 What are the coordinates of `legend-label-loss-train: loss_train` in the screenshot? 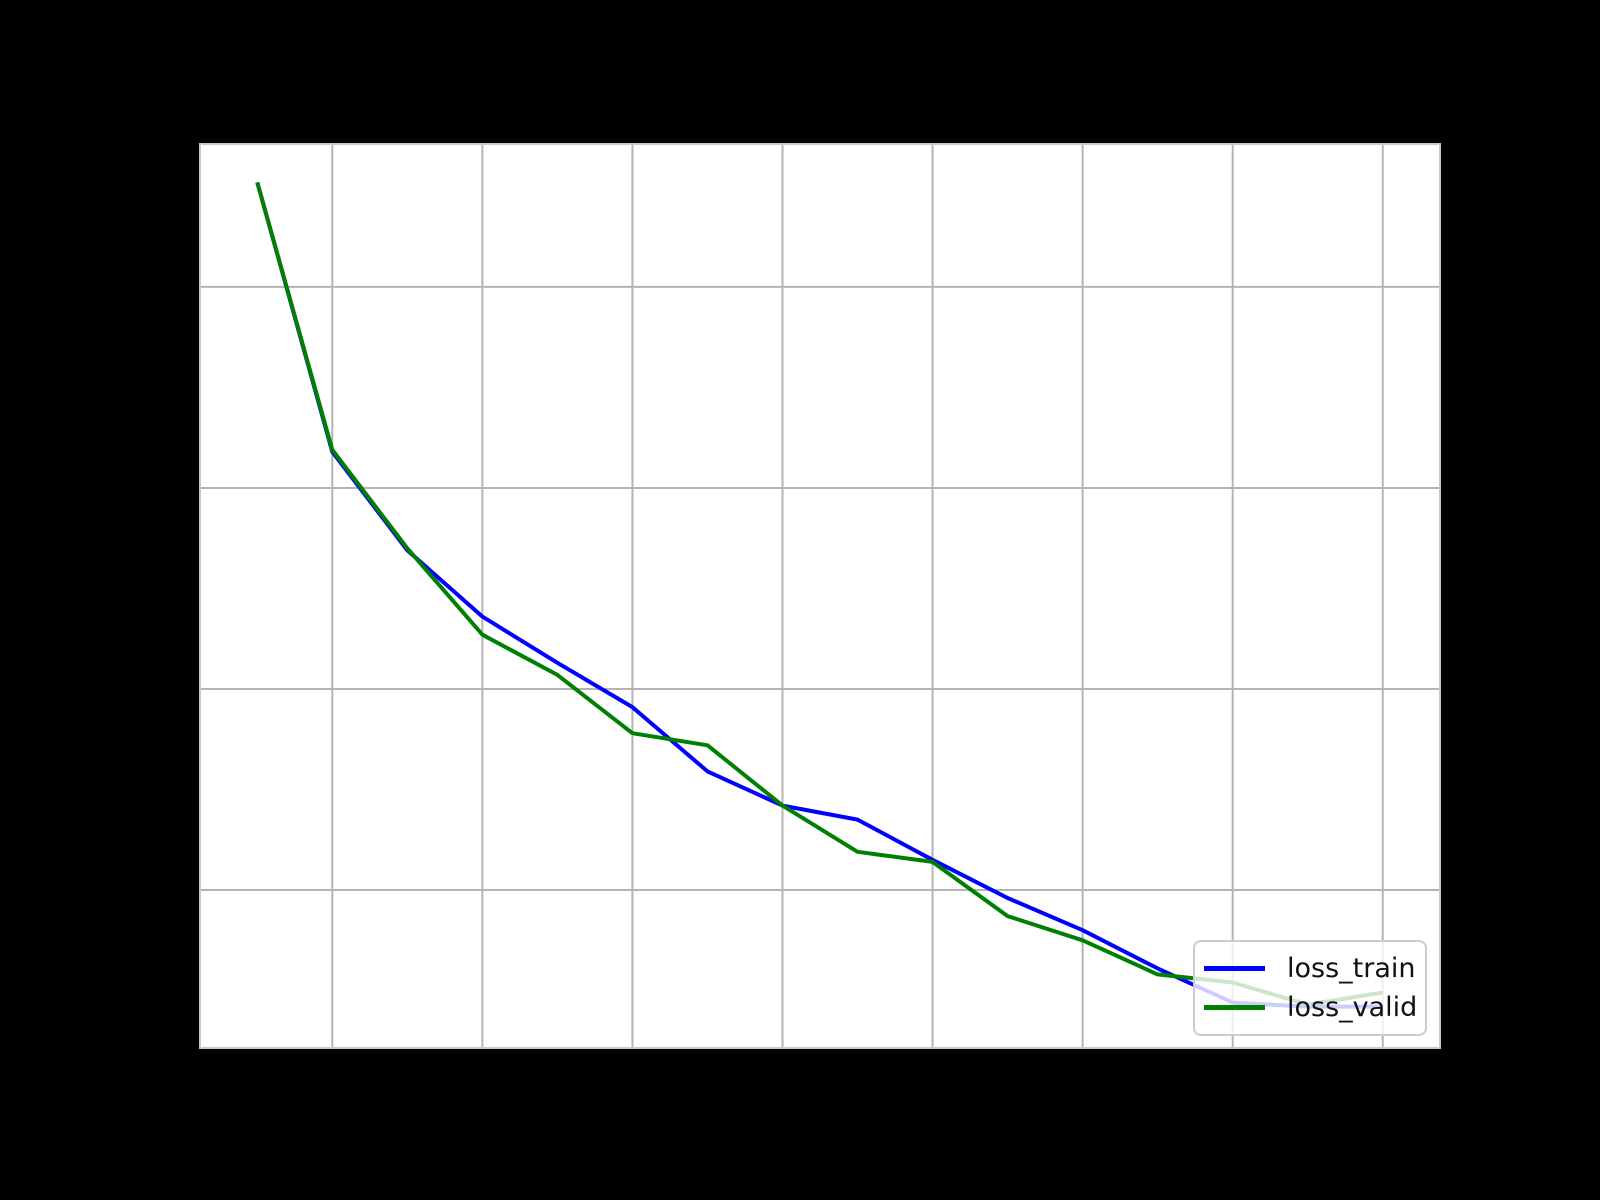 It's located at (1351, 968).